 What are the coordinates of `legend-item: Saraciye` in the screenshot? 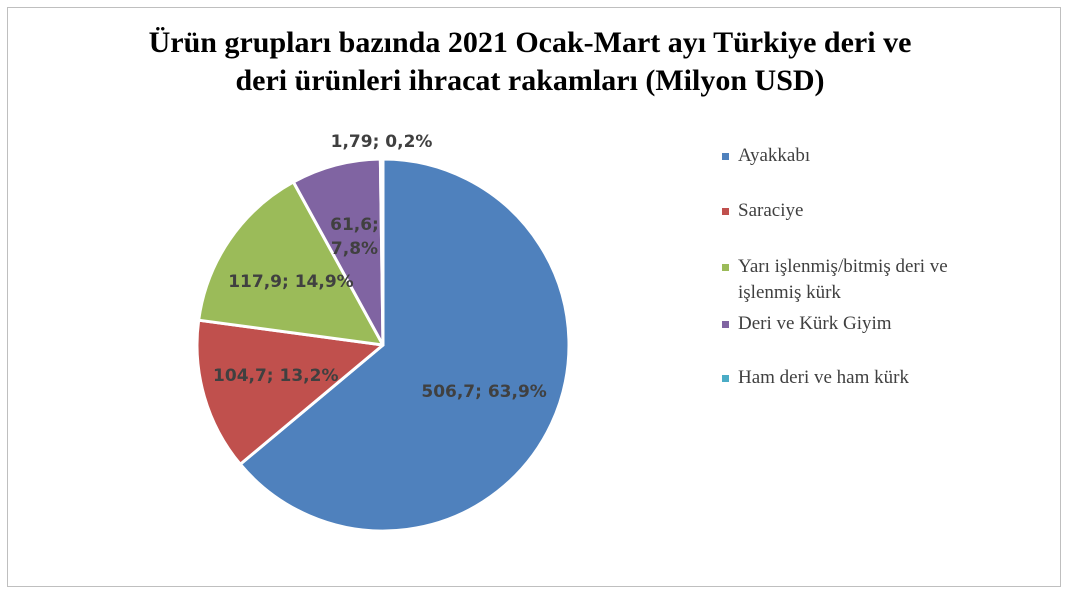 It's located at (762, 211).